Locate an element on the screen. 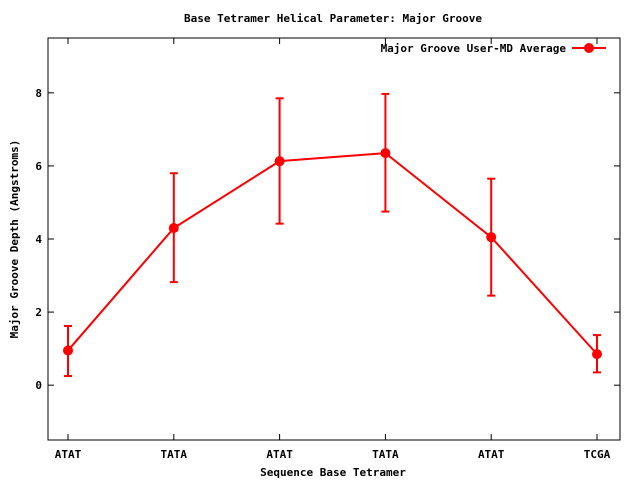 The width and height of the screenshot is (640, 480). y-axis-label: Major Groove Depth (Angstroms) is located at coordinates (14, 239).